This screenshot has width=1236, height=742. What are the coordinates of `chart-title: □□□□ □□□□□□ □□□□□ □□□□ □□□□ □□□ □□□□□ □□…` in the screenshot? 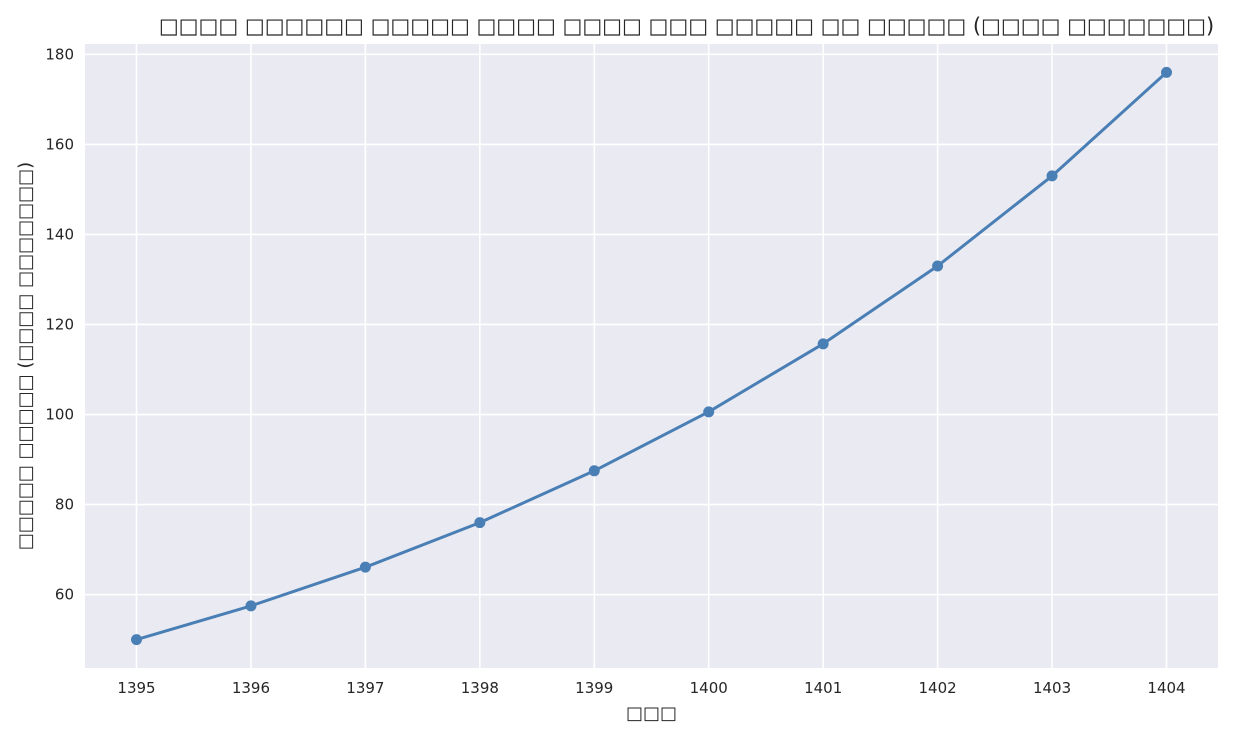 It's located at (686, 26).